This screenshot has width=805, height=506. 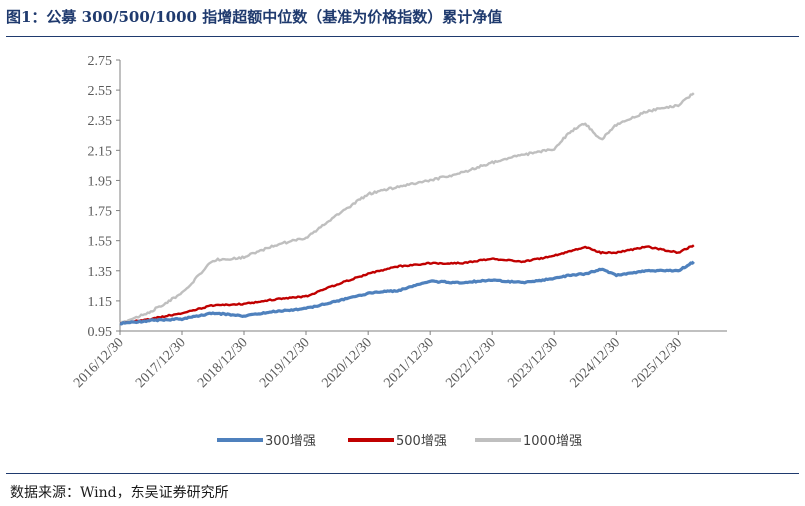 I want to click on y-tick-label: 1.75, so click(x=100, y=212).